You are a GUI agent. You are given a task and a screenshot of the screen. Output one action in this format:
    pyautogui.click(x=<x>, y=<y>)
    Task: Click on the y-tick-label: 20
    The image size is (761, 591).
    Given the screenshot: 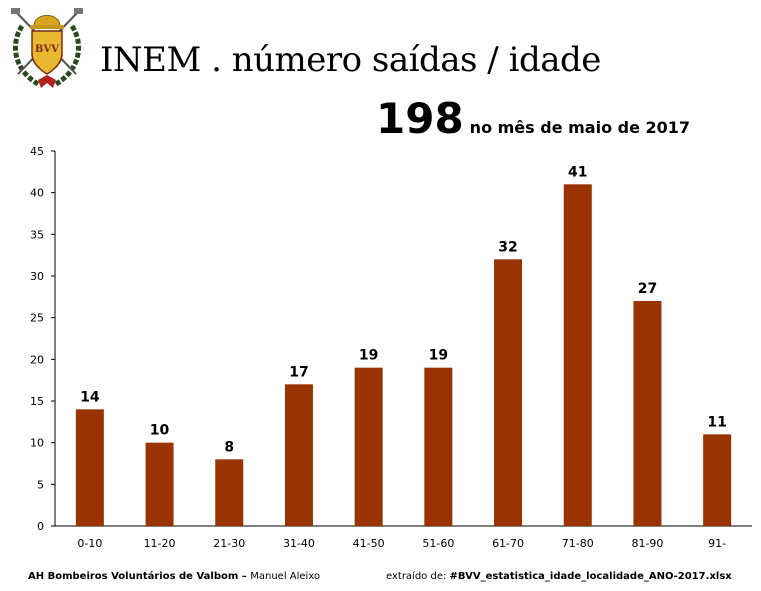 What is the action you would take?
    pyautogui.click(x=37, y=359)
    